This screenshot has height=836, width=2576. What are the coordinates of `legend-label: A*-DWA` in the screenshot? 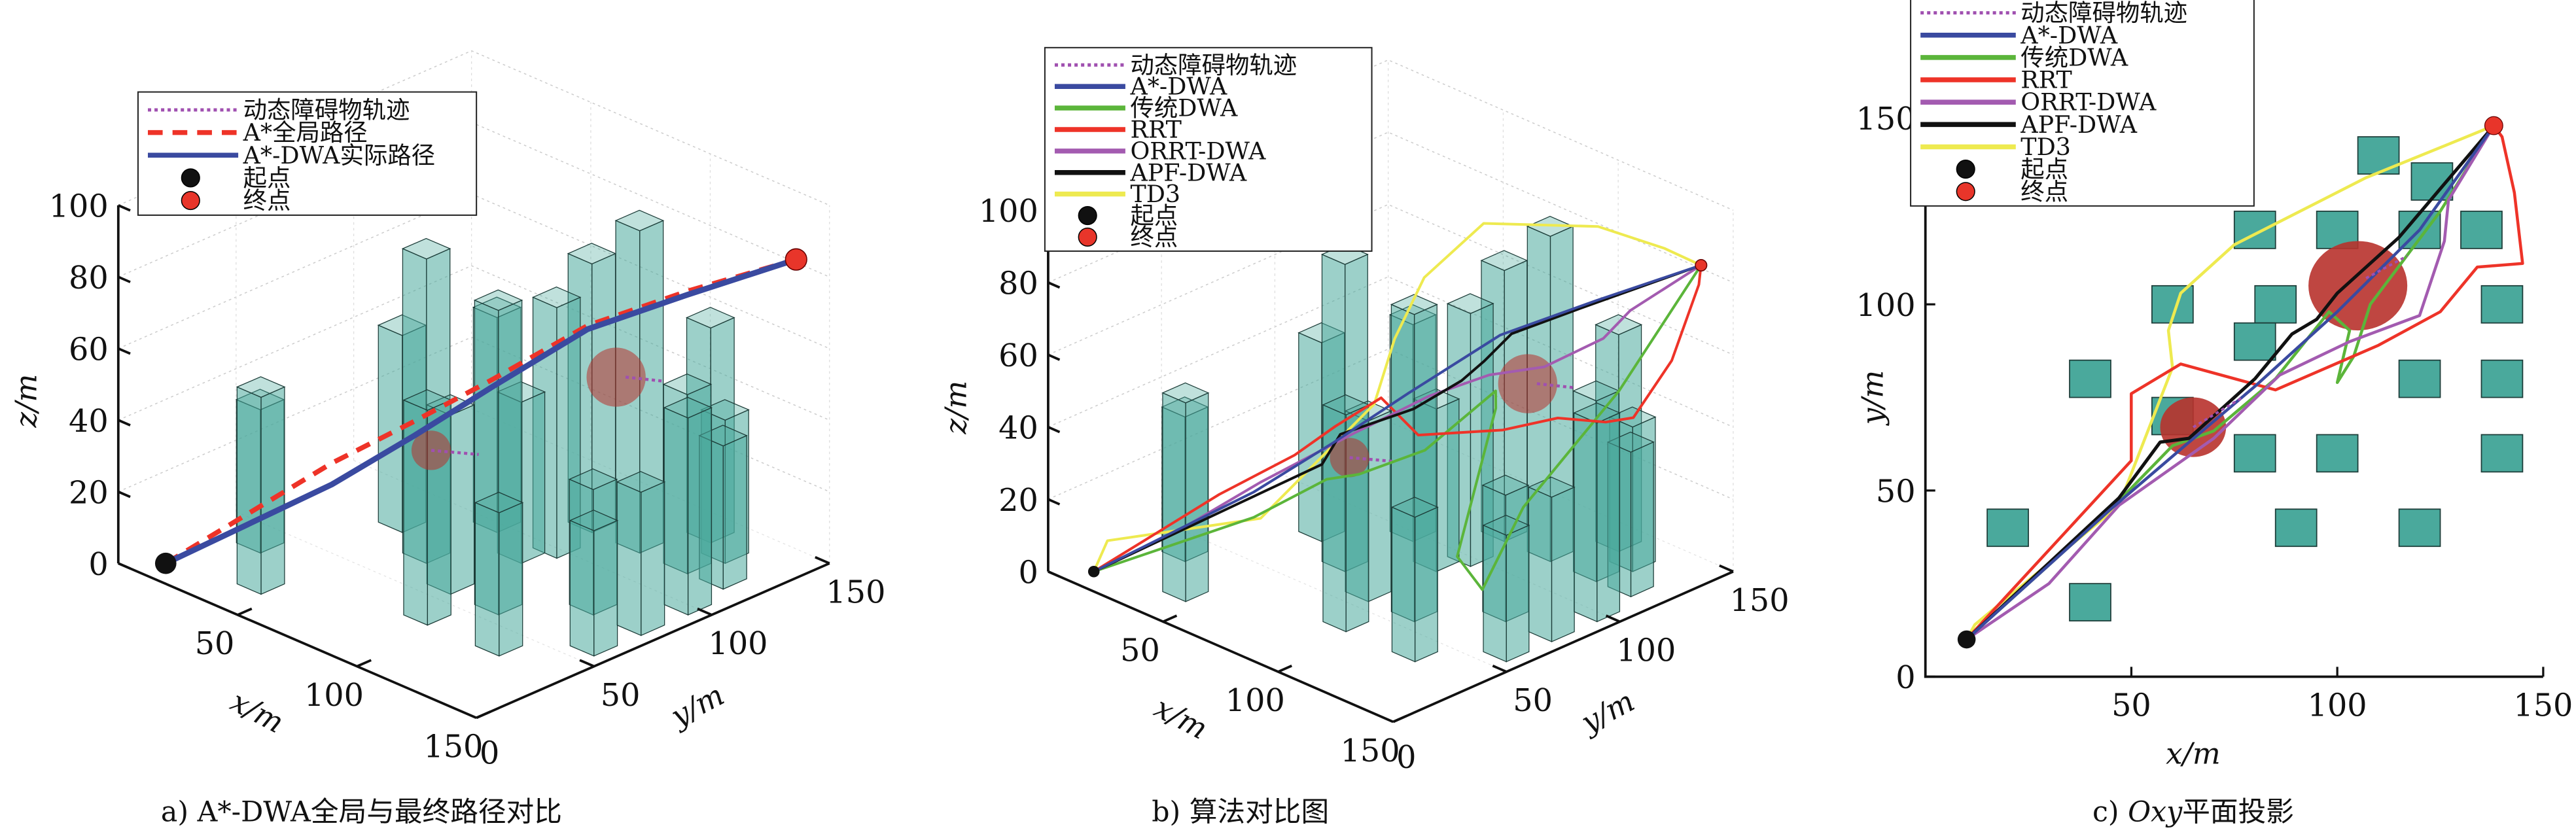 It's located at (1178, 87).